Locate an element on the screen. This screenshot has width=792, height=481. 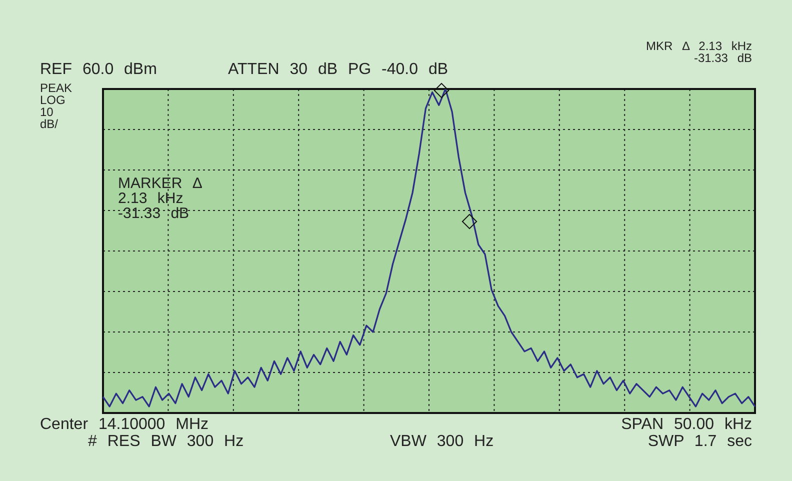
text: # RES BW 300 Hz is located at coordinates (166, 441).